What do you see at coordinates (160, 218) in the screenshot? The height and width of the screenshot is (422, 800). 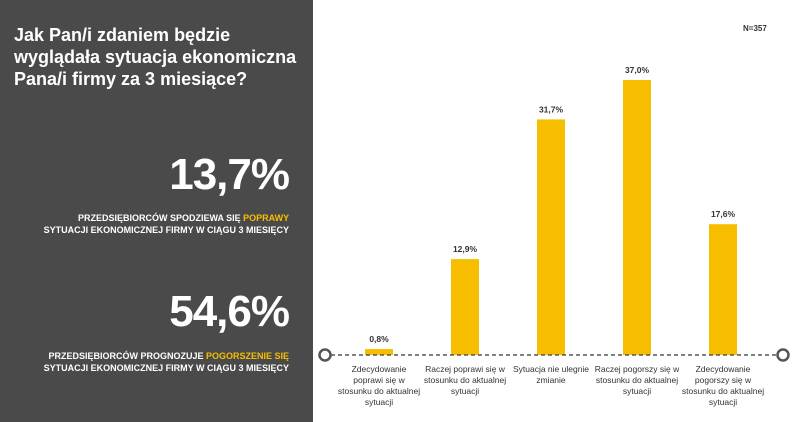 I see `stat-improvement-desc-before: PRZEDSIĘBIORCÓW SPODZIEWA SIĘ` at bounding box center [160, 218].